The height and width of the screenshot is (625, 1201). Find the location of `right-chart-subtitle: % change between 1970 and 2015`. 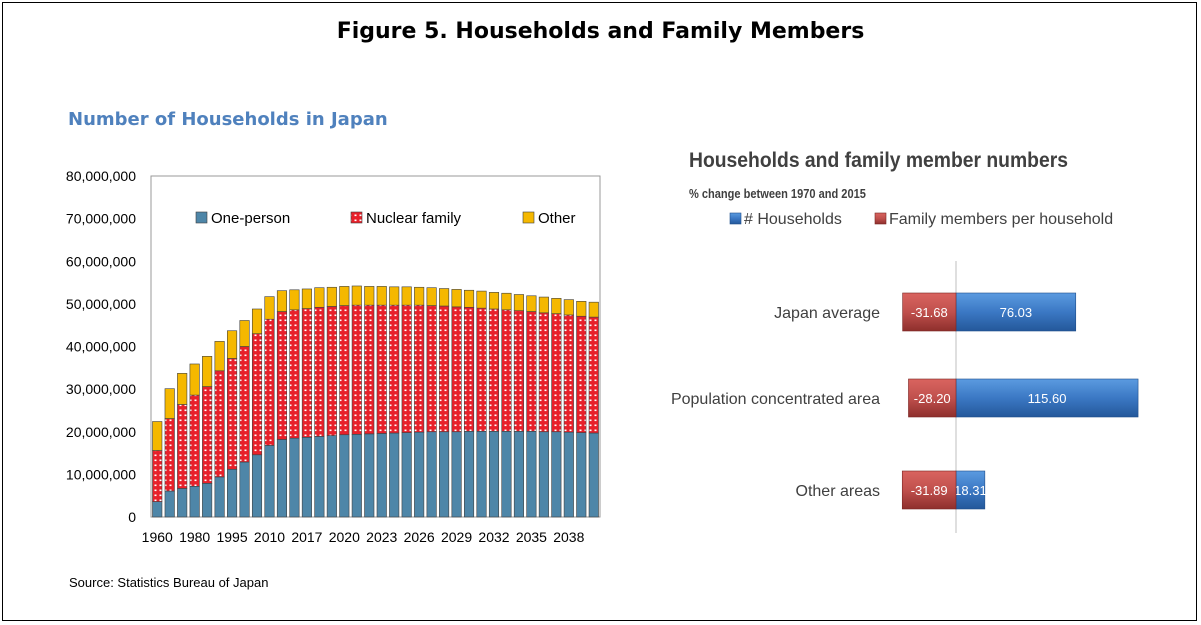

right-chart-subtitle: % change between 1970 and 2015 is located at coordinates (777, 193).